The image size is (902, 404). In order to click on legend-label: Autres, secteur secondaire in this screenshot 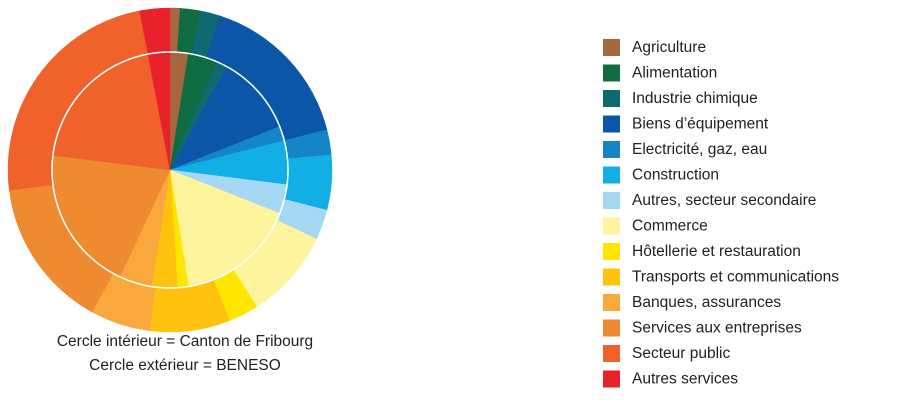, I will do `click(724, 200)`.